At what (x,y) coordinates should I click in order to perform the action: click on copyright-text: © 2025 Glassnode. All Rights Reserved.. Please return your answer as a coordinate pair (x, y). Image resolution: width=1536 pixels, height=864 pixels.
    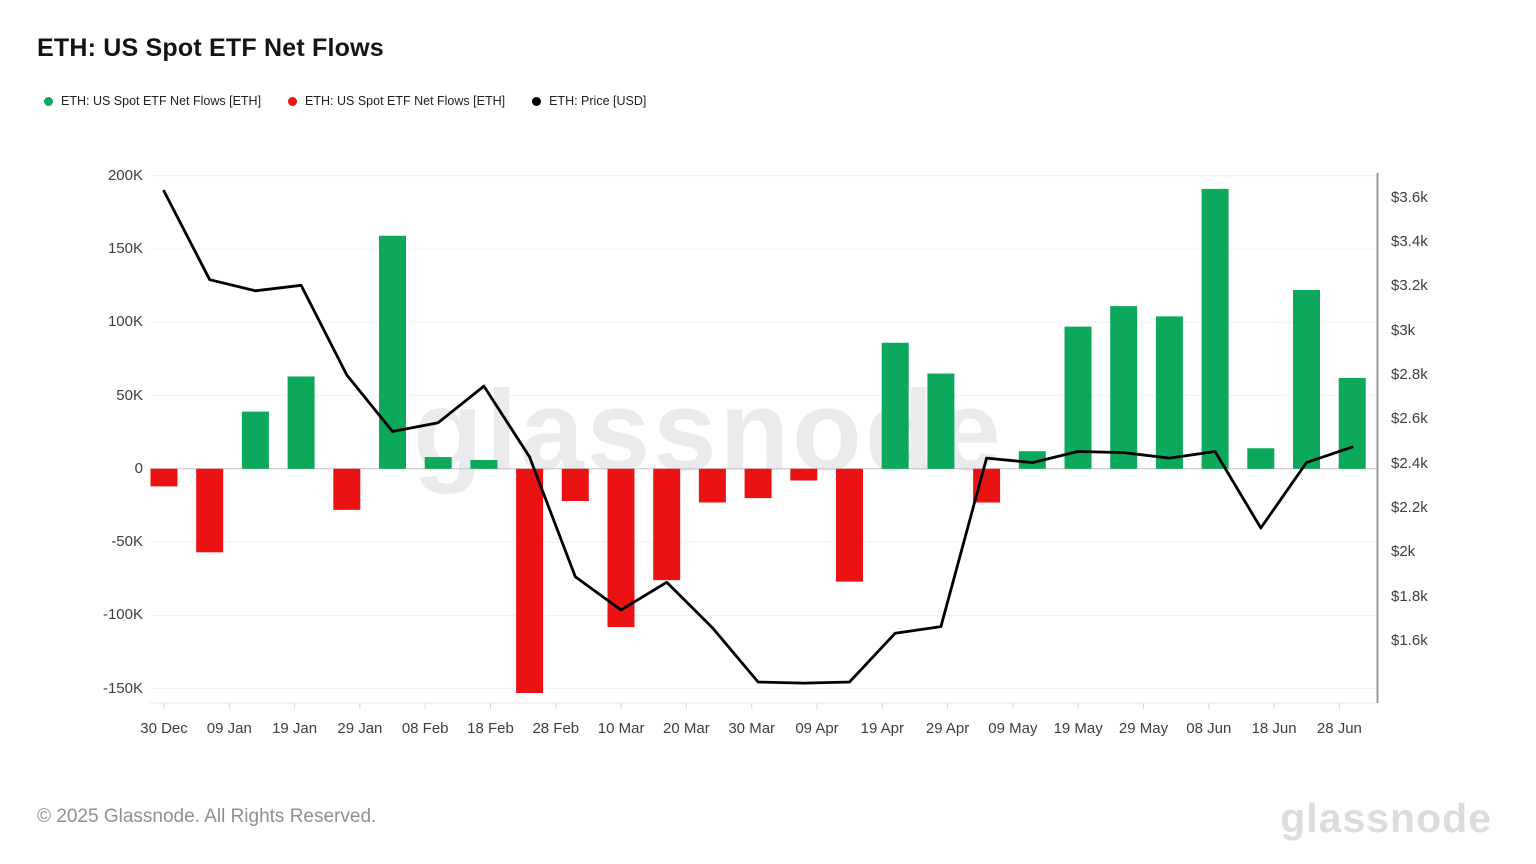
    Looking at the image, I should click on (207, 816).